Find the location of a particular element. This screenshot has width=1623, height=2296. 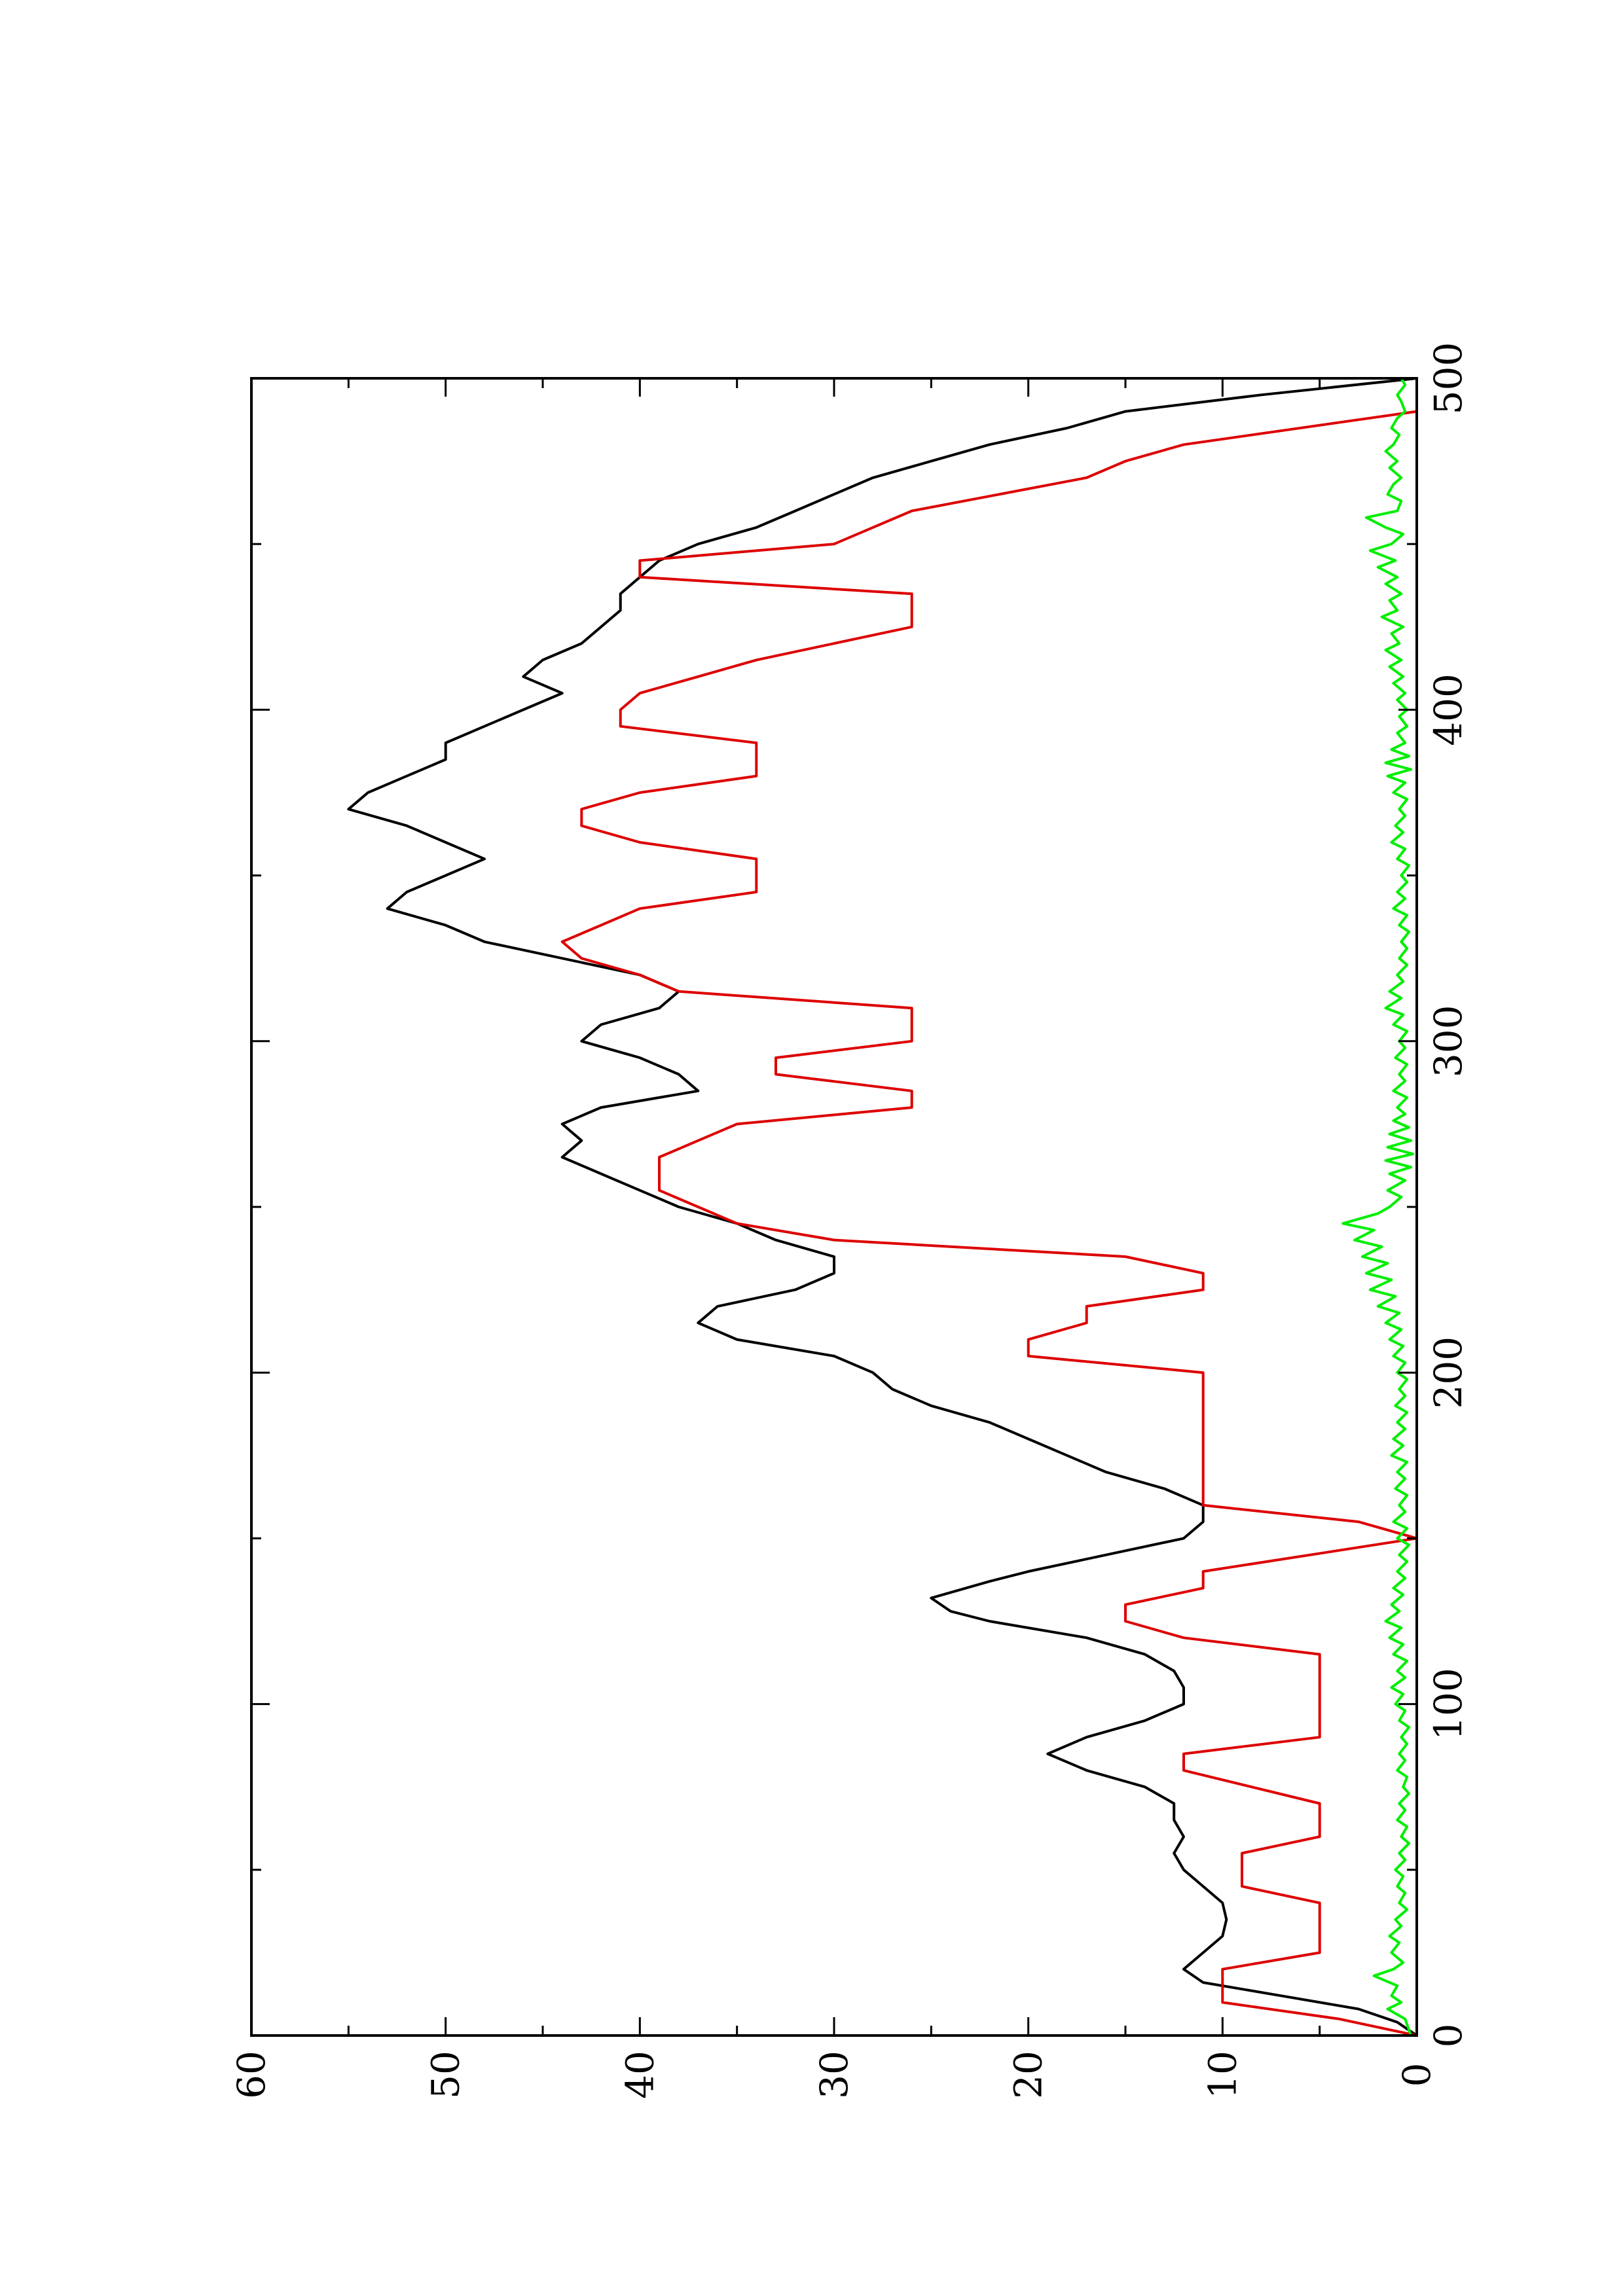

x-tick-label: 100 is located at coordinates (1448, 1704).